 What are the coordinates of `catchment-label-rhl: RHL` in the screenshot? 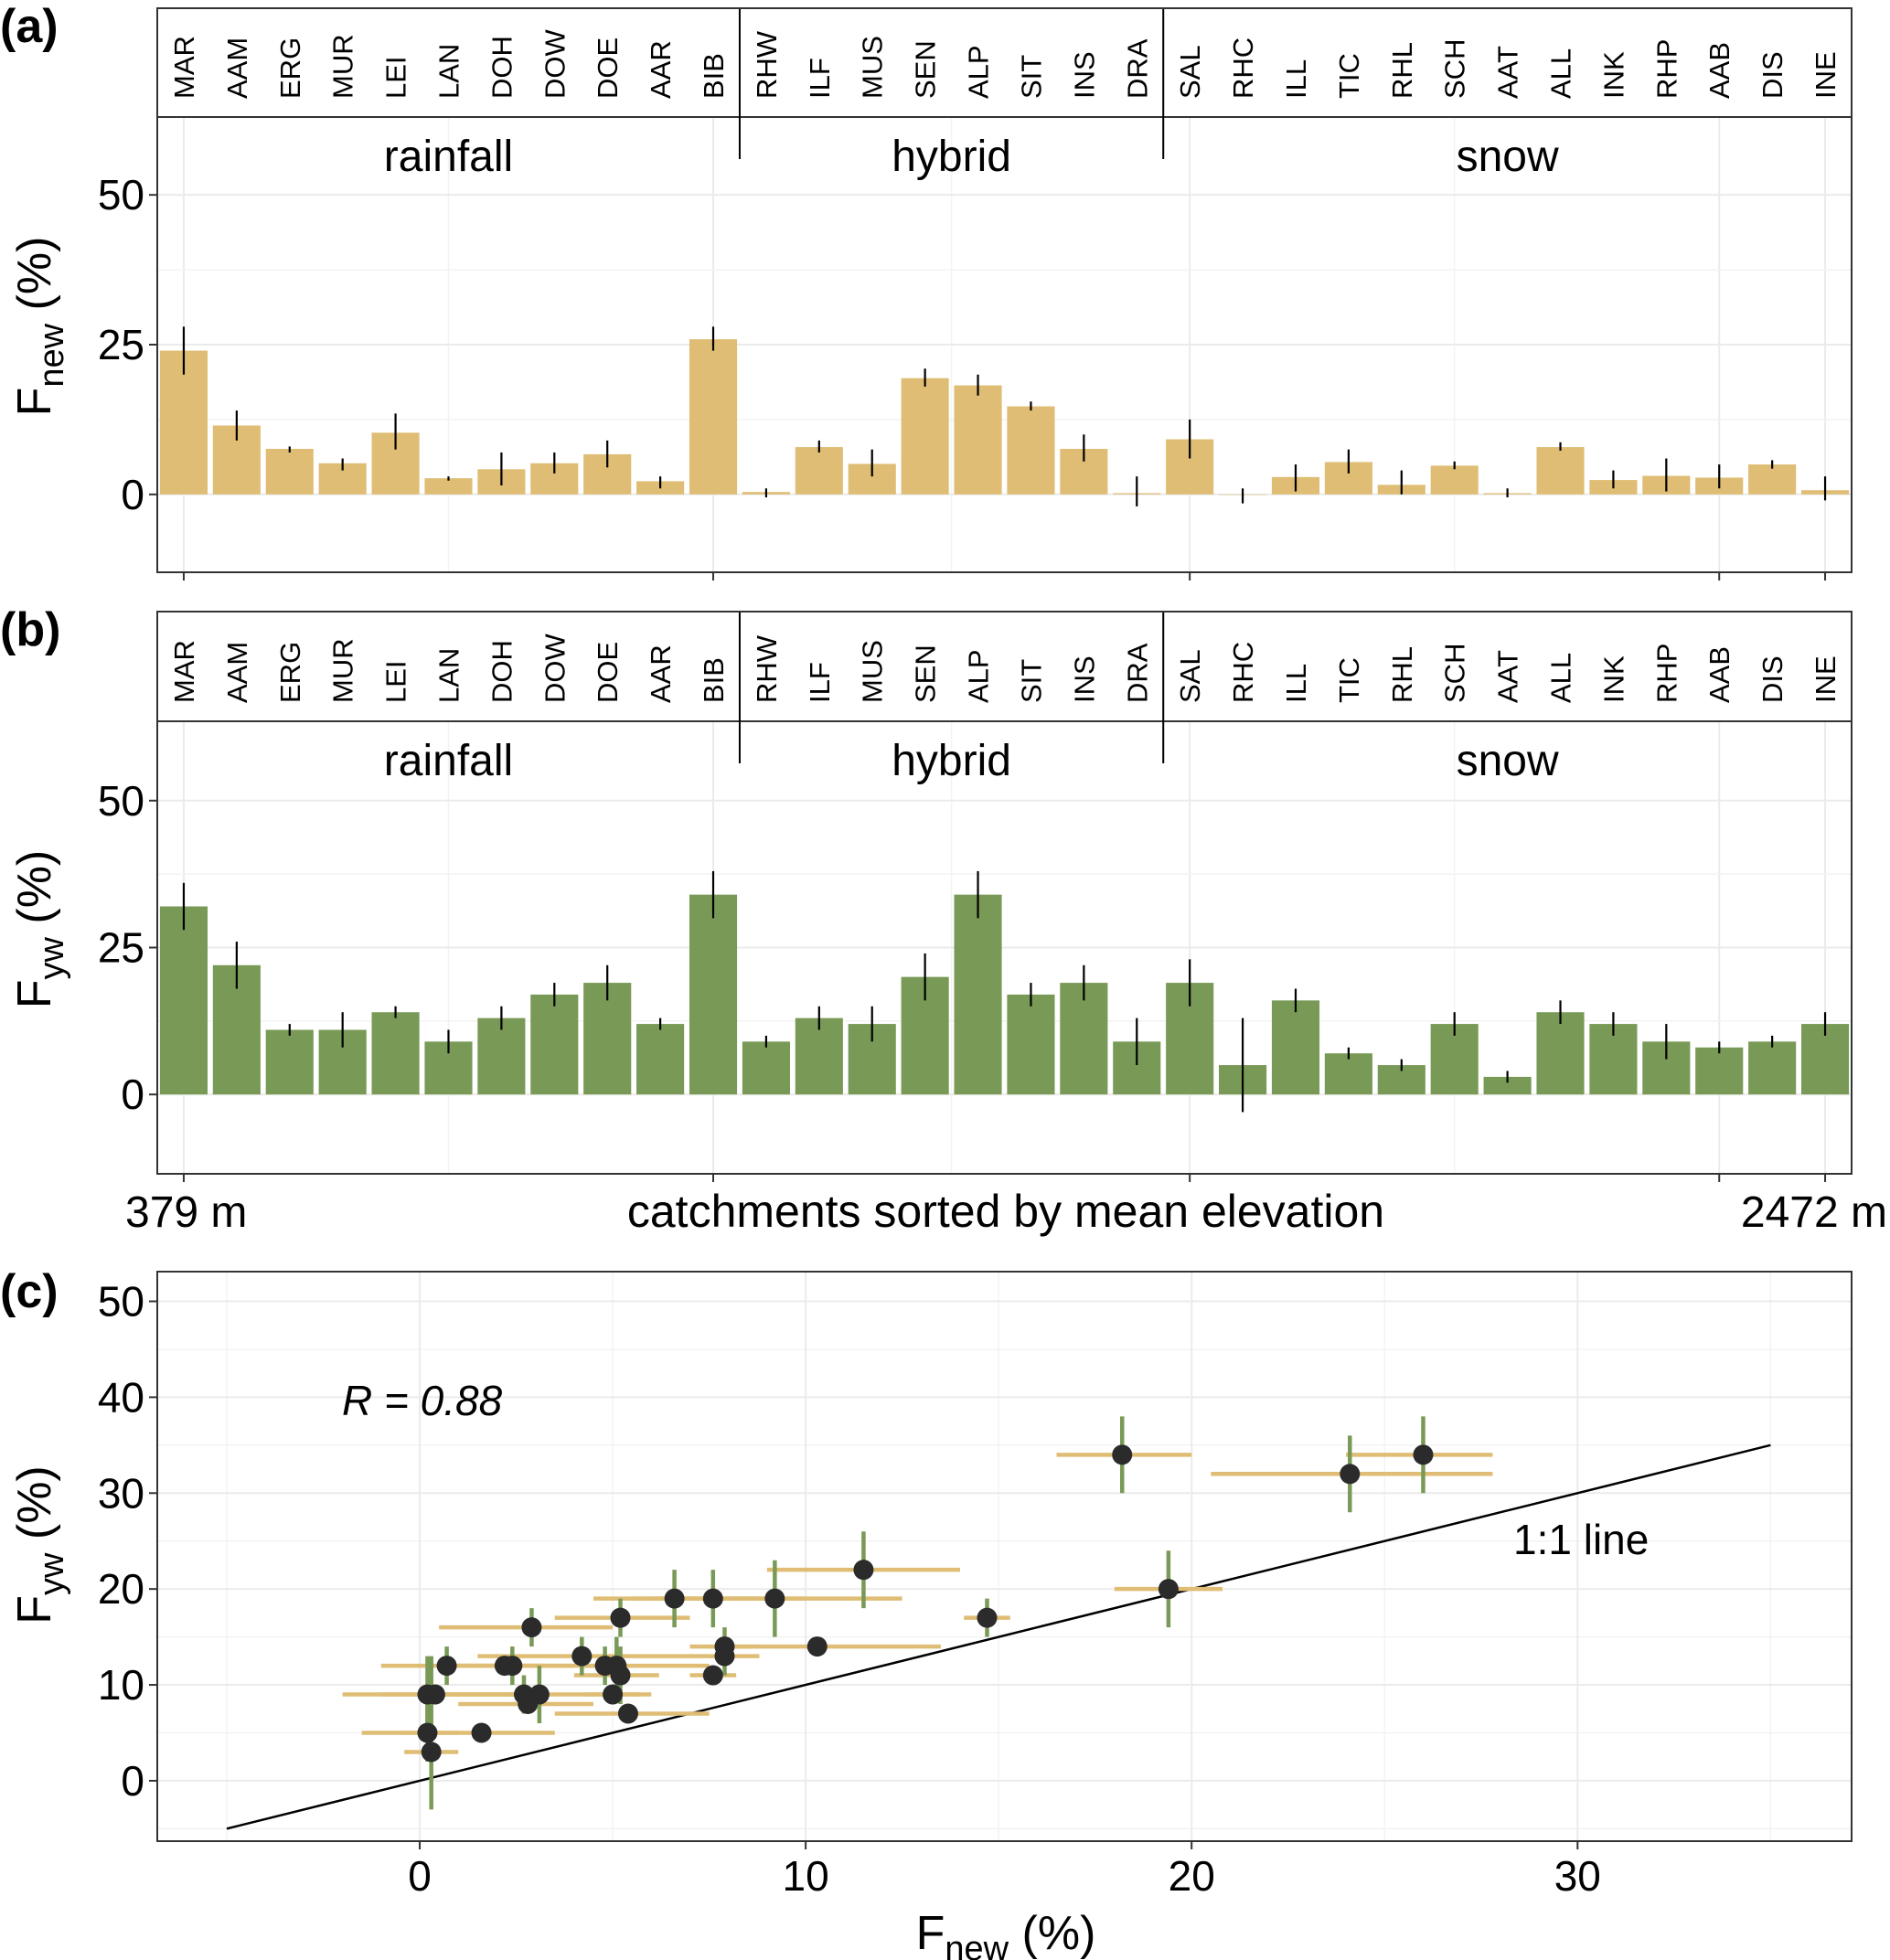 It's located at (1402, 675).